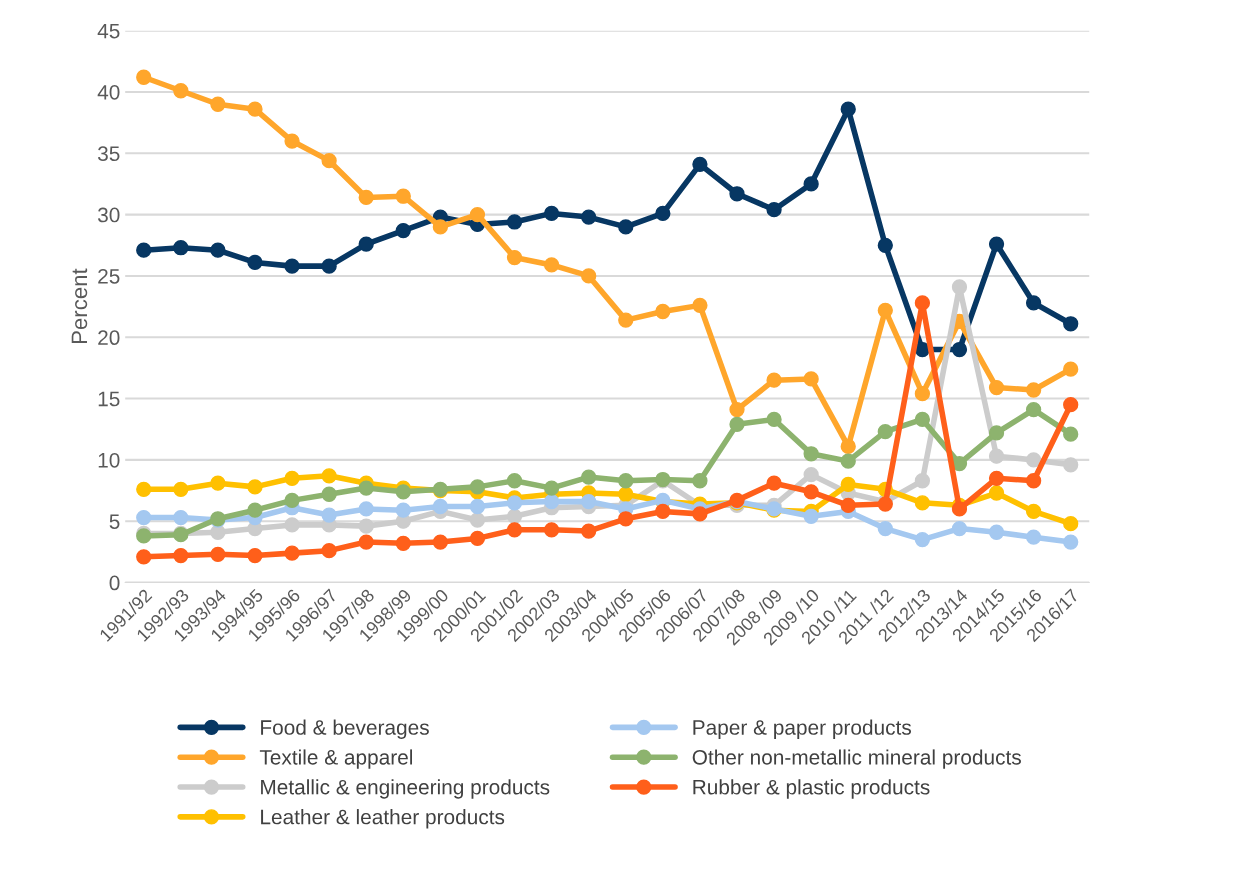  Describe the element at coordinates (802, 729) in the screenshot. I see `legend-label: Paper & paper products` at that location.